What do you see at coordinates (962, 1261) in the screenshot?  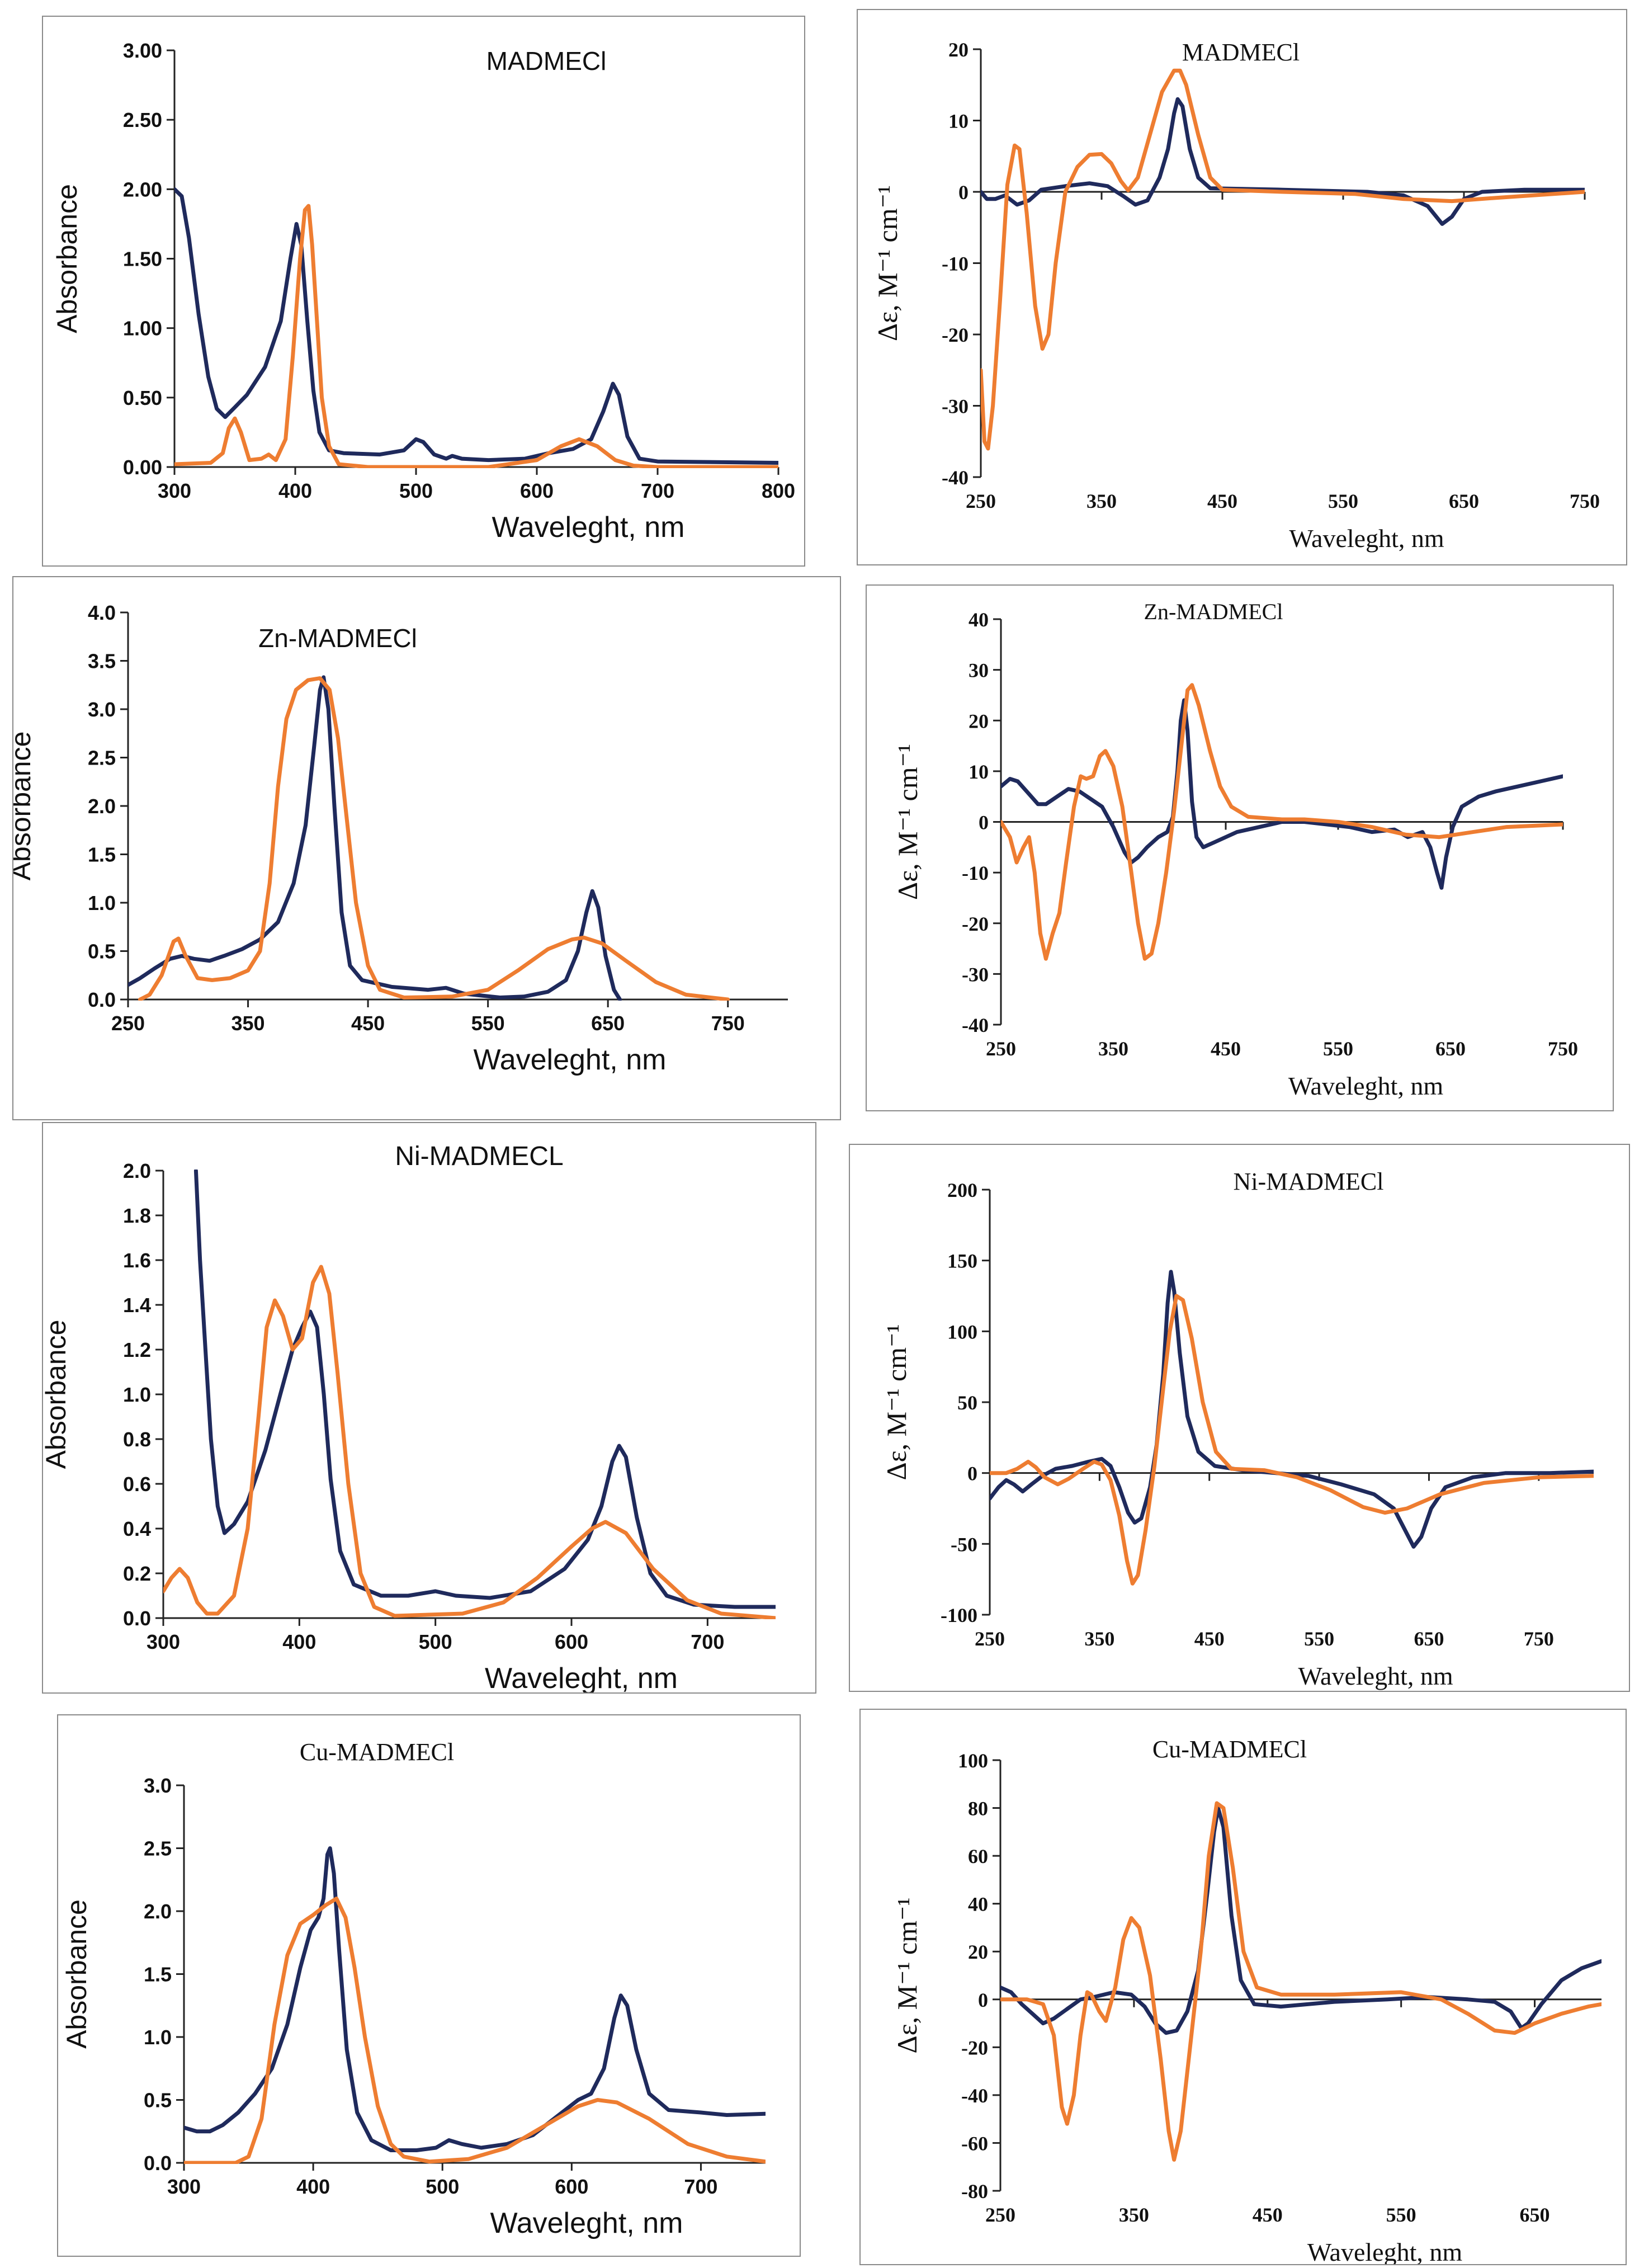 I see `y-tick-label: 150` at bounding box center [962, 1261].